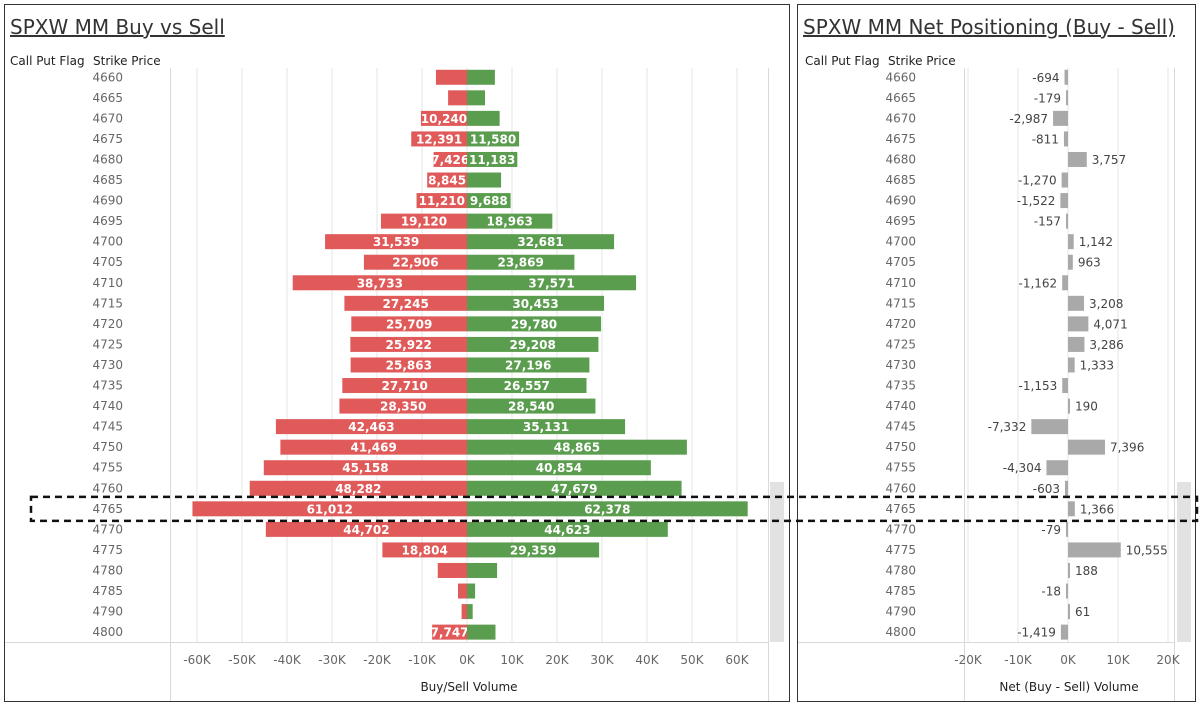 The width and height of the screenshot is (1200, 706). I want to click on net-bar-label: -4,304, so click(1022, 468).